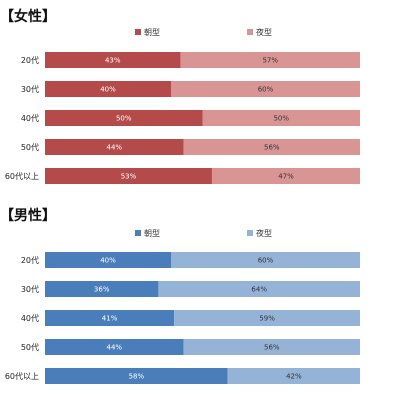 The height and width of the screenshot is (400, 414). I want to click on data-label: 43%, so click(113, 61).